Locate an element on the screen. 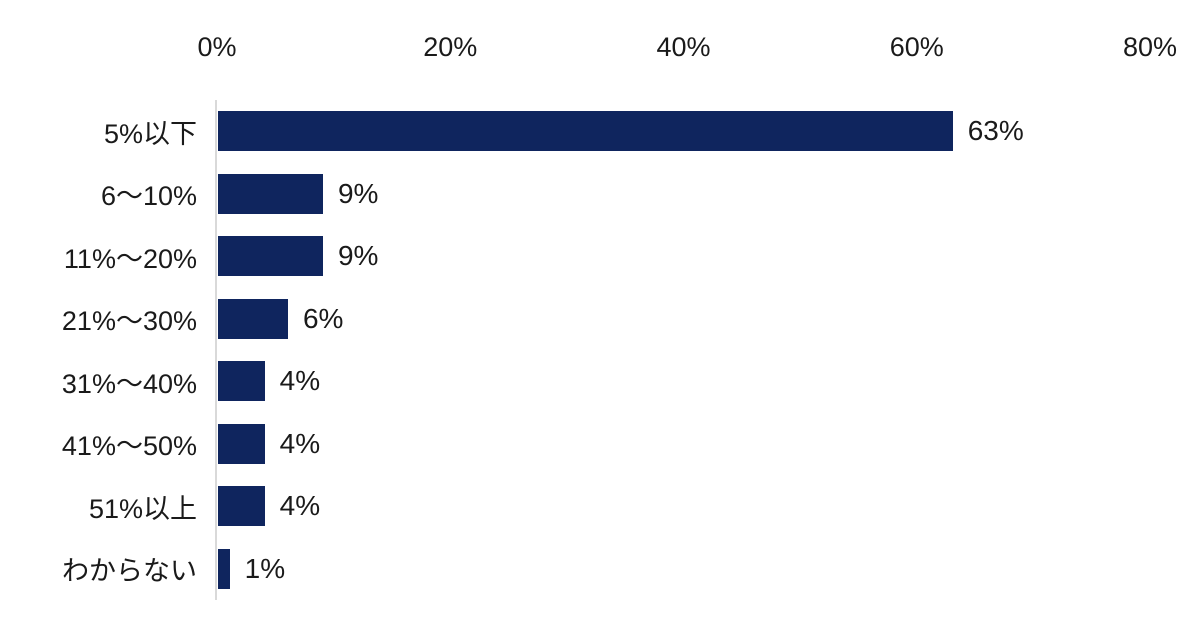 The width and height of the screenshot is (1200, 630). y-axis-baseline is located at coordinates (216, 350).